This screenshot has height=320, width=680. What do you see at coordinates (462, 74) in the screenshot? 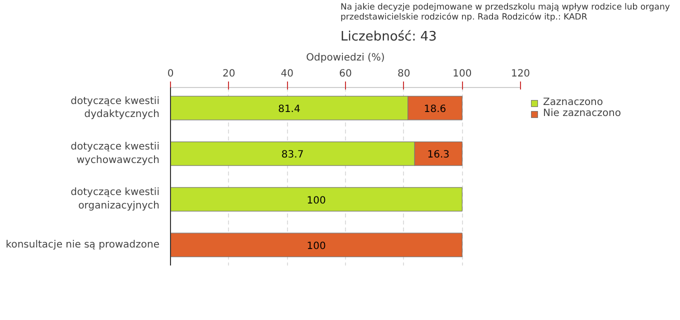
I see `x-tick-label: 100` at bounding box center [462, 74].